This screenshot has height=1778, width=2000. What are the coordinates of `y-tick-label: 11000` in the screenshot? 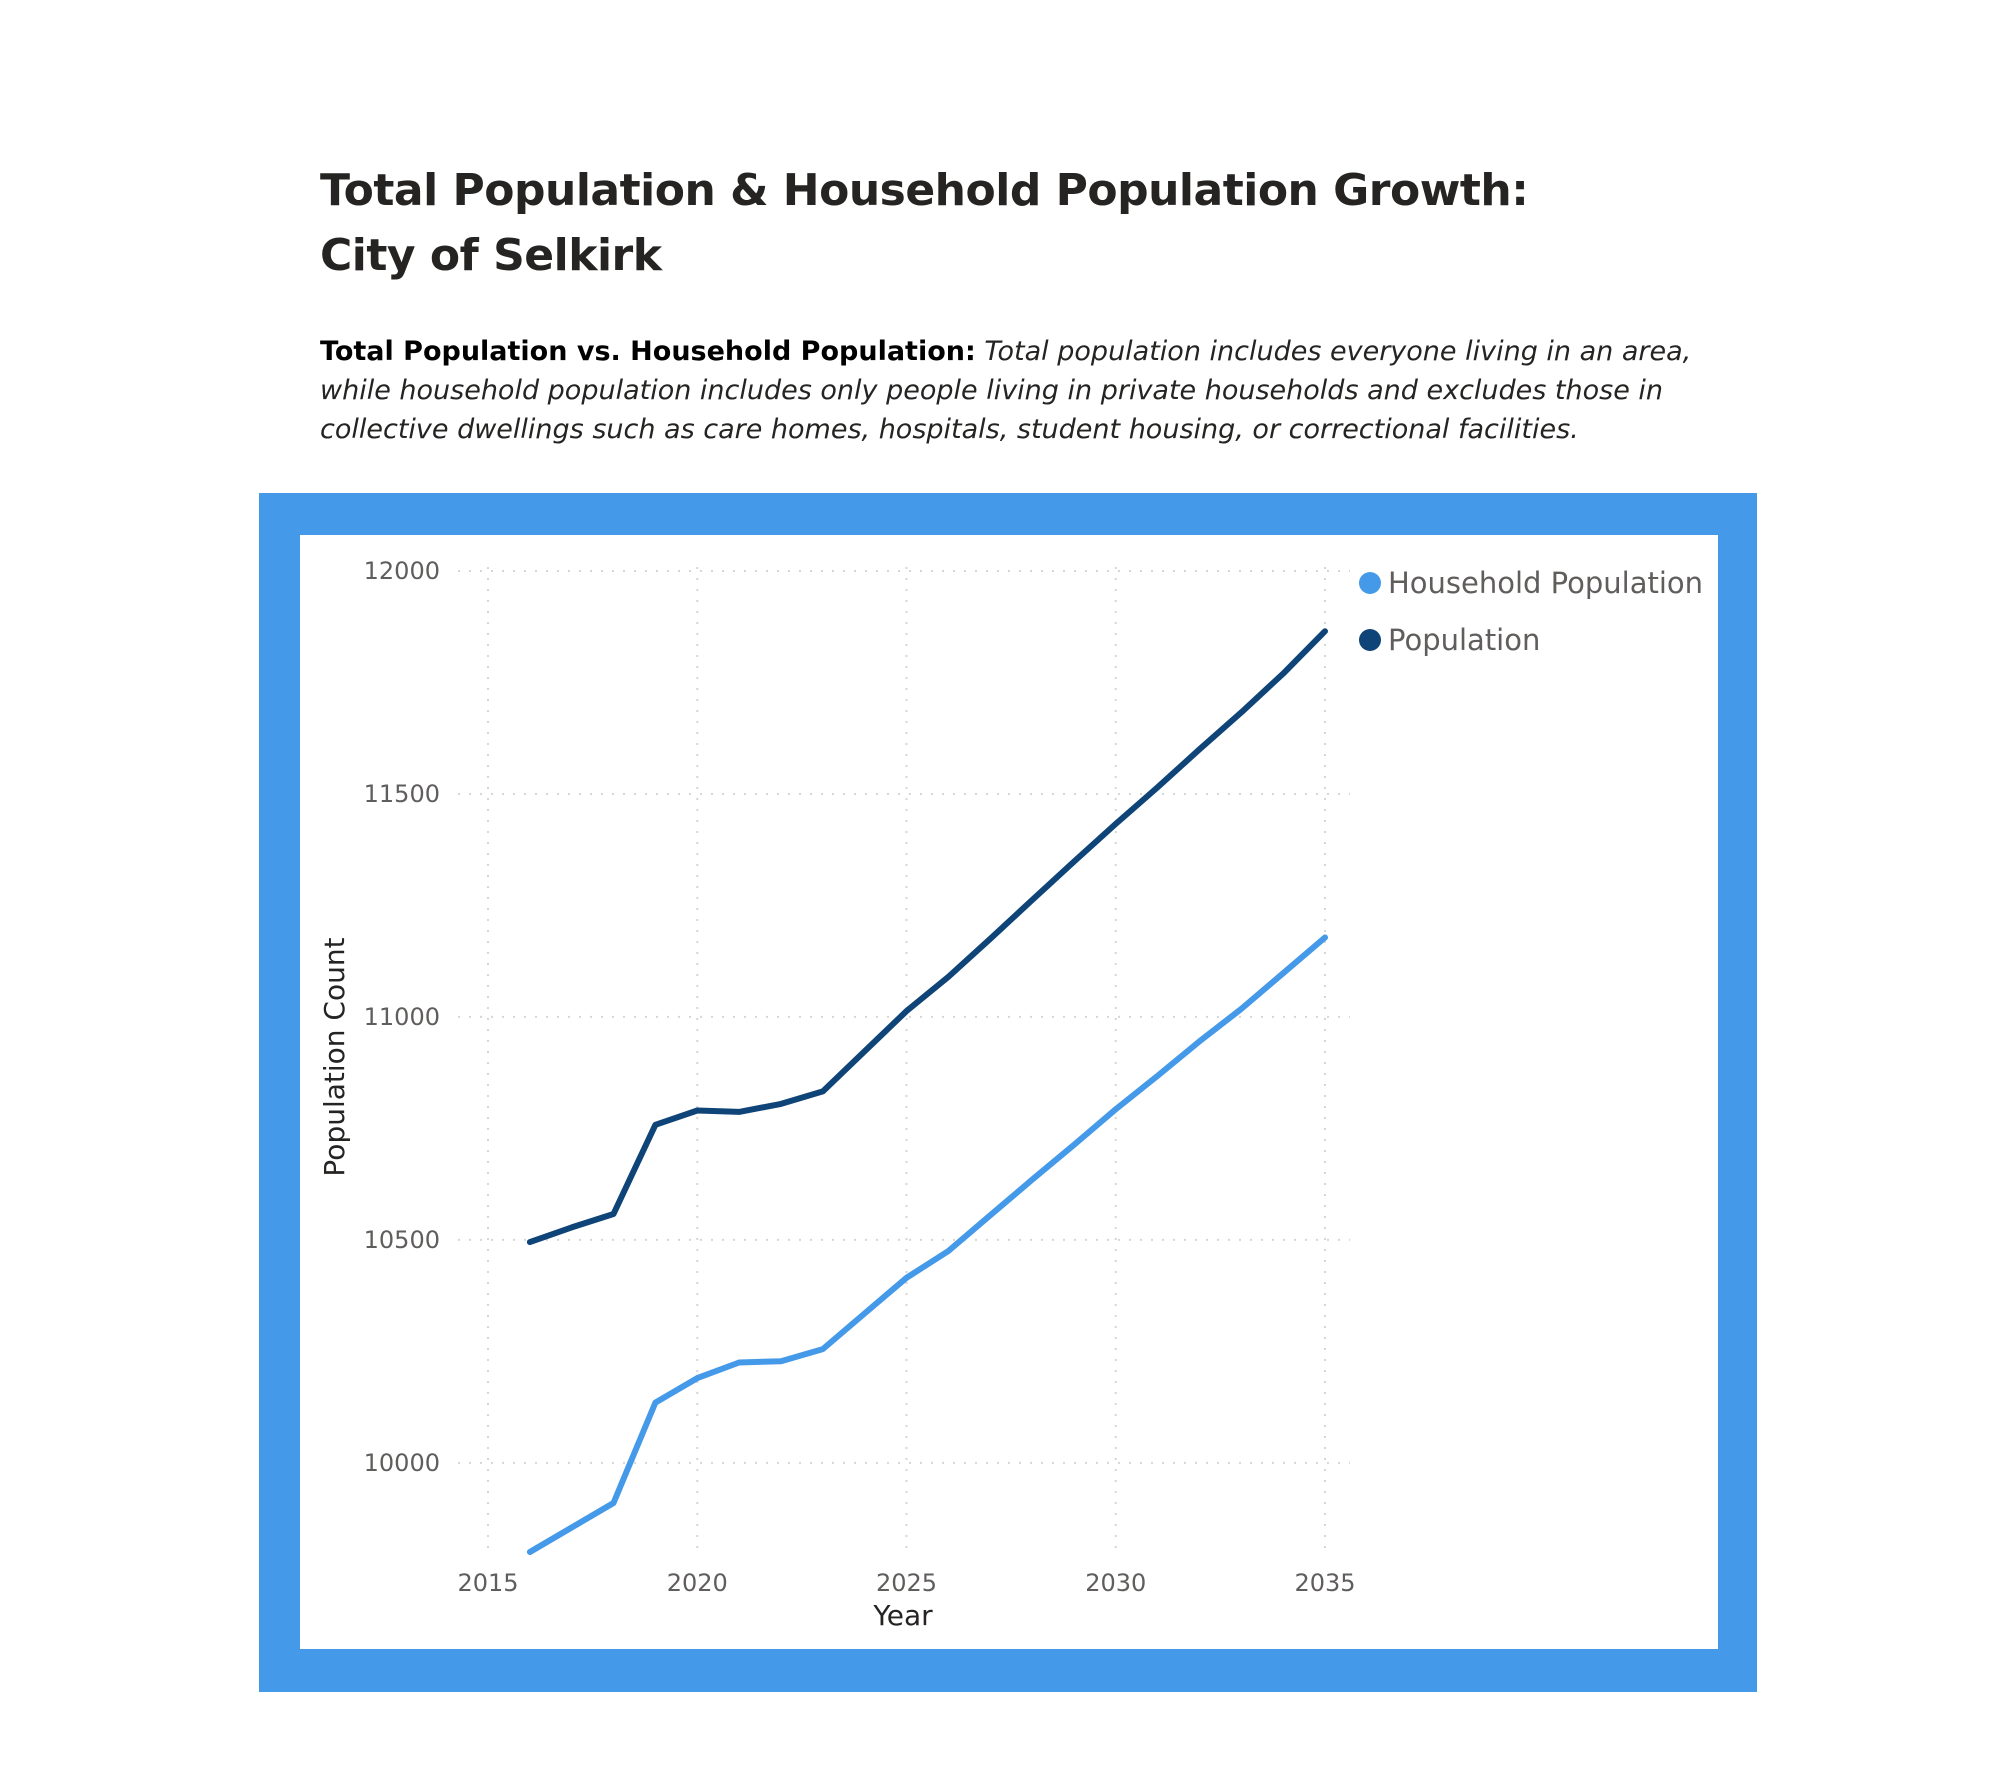 It's located at (402, 1017).